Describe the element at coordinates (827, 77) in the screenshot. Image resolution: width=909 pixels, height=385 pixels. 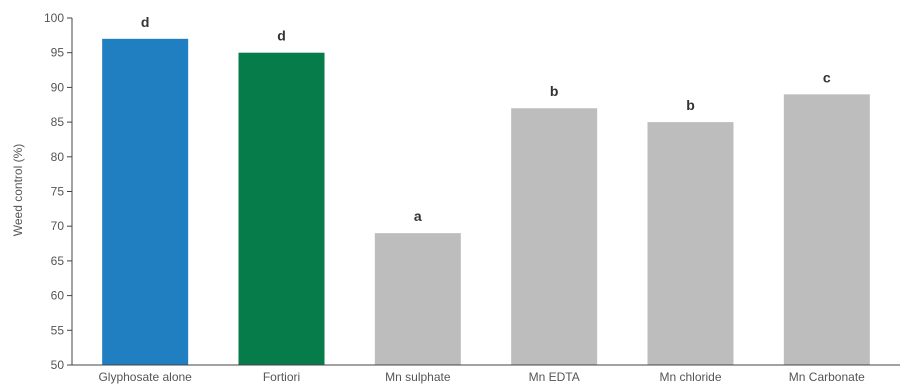
I see `significance-letter: c` at that location.